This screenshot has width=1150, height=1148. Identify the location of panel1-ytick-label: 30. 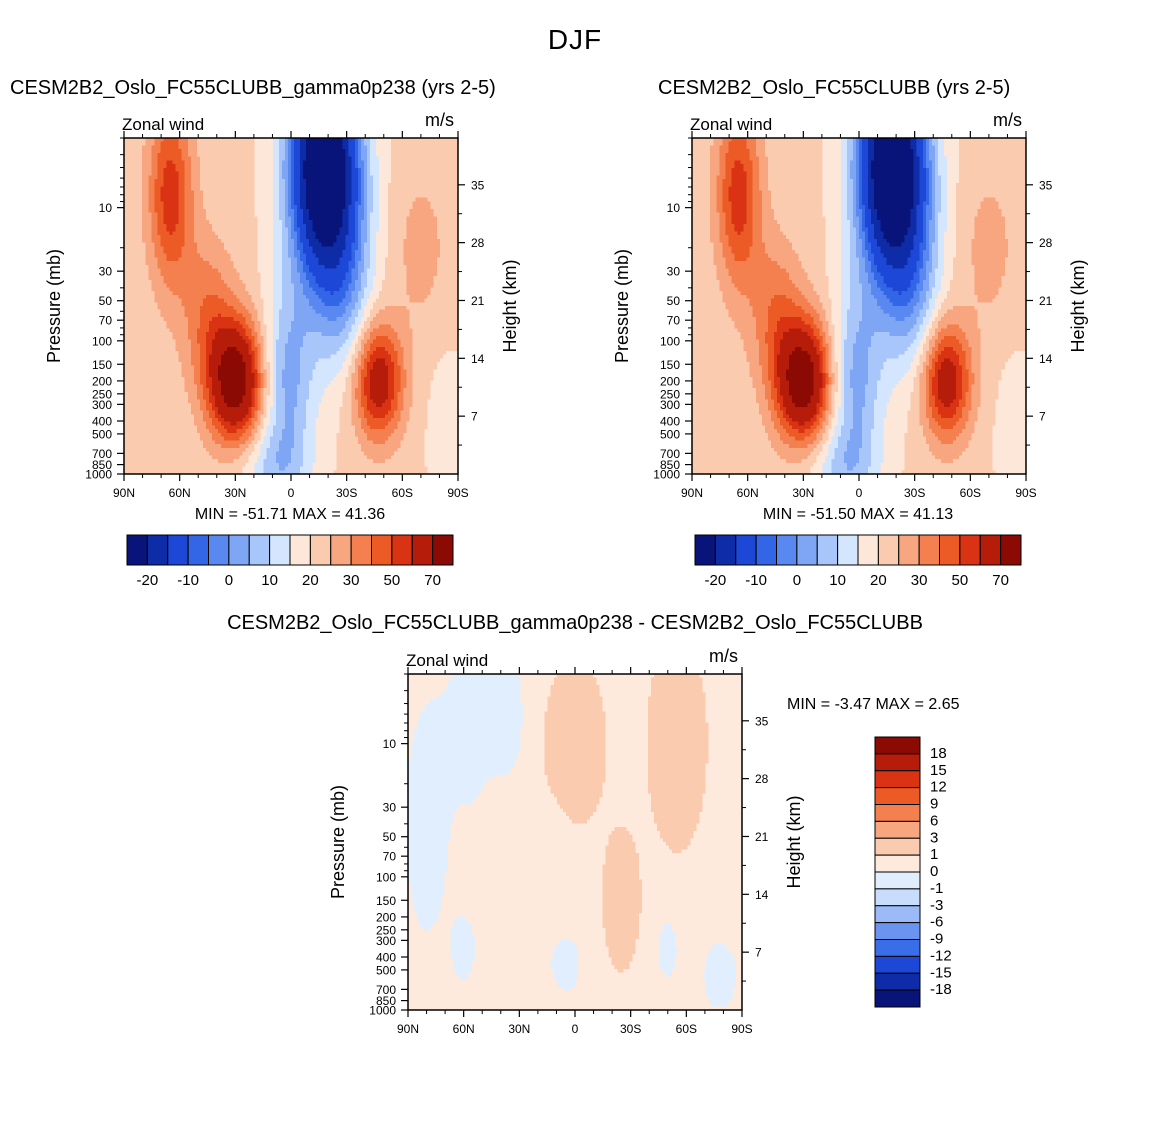
(106, 272).